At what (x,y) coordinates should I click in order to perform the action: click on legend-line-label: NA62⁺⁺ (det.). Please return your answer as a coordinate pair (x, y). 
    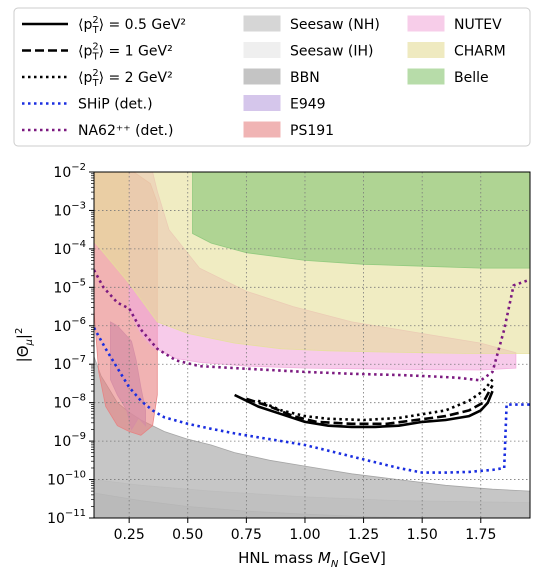
    Looking at the image, I should click on (125, 131).